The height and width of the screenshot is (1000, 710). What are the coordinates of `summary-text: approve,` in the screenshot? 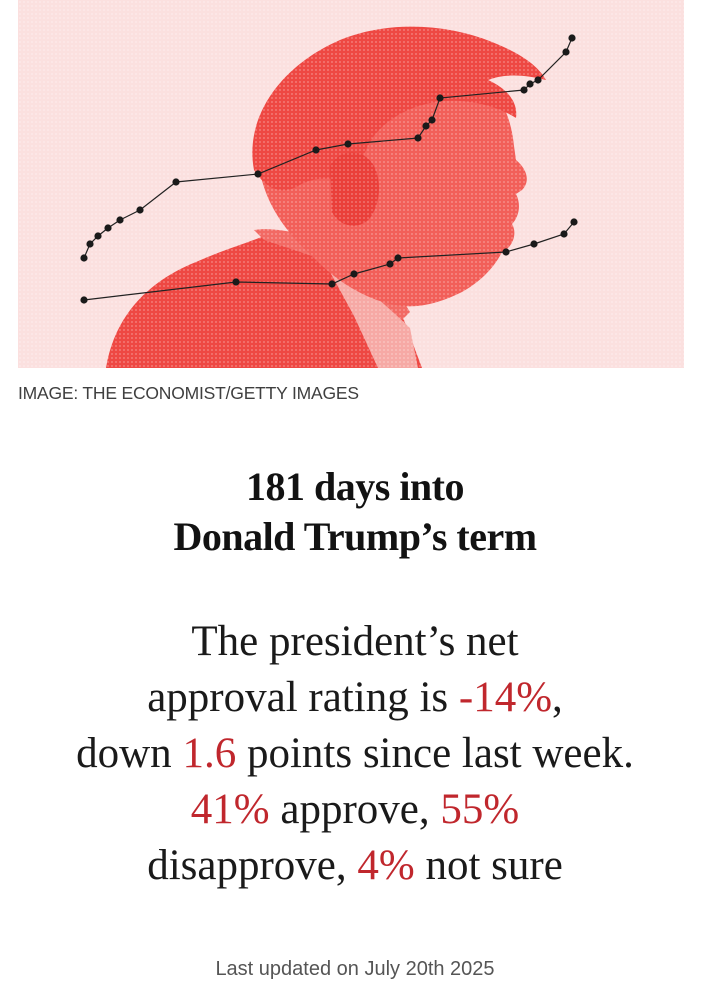 It's located at (355, 809).